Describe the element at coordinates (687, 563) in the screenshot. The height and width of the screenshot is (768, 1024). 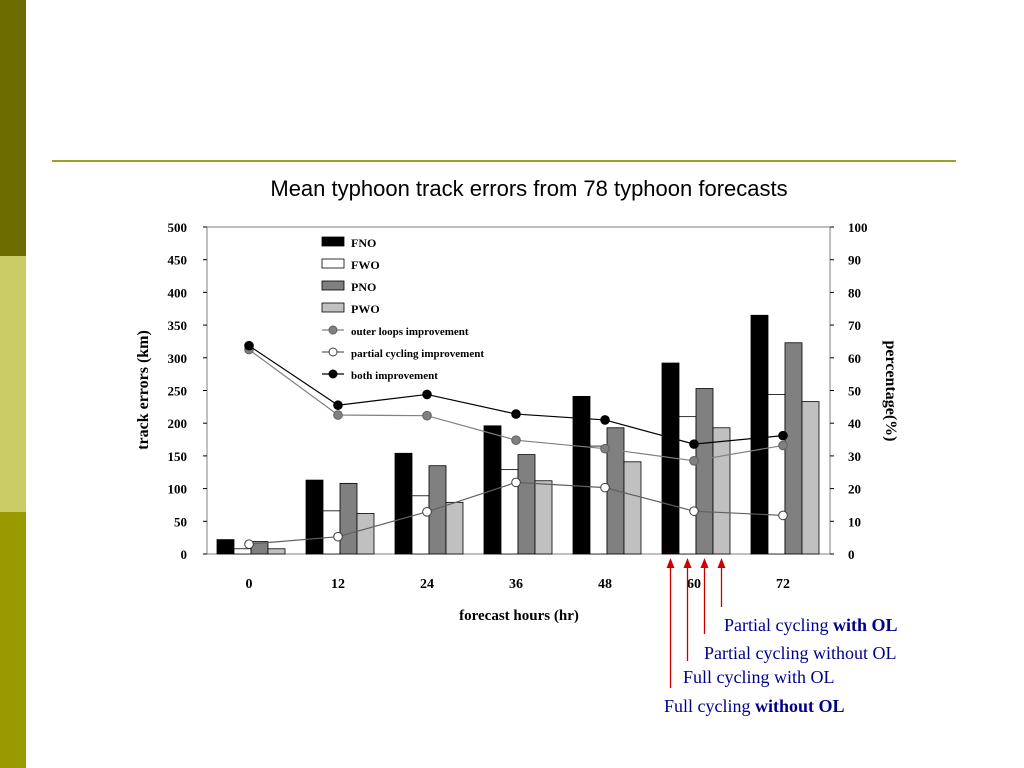
I see `annotation-arrowhead-fwo` at that location.